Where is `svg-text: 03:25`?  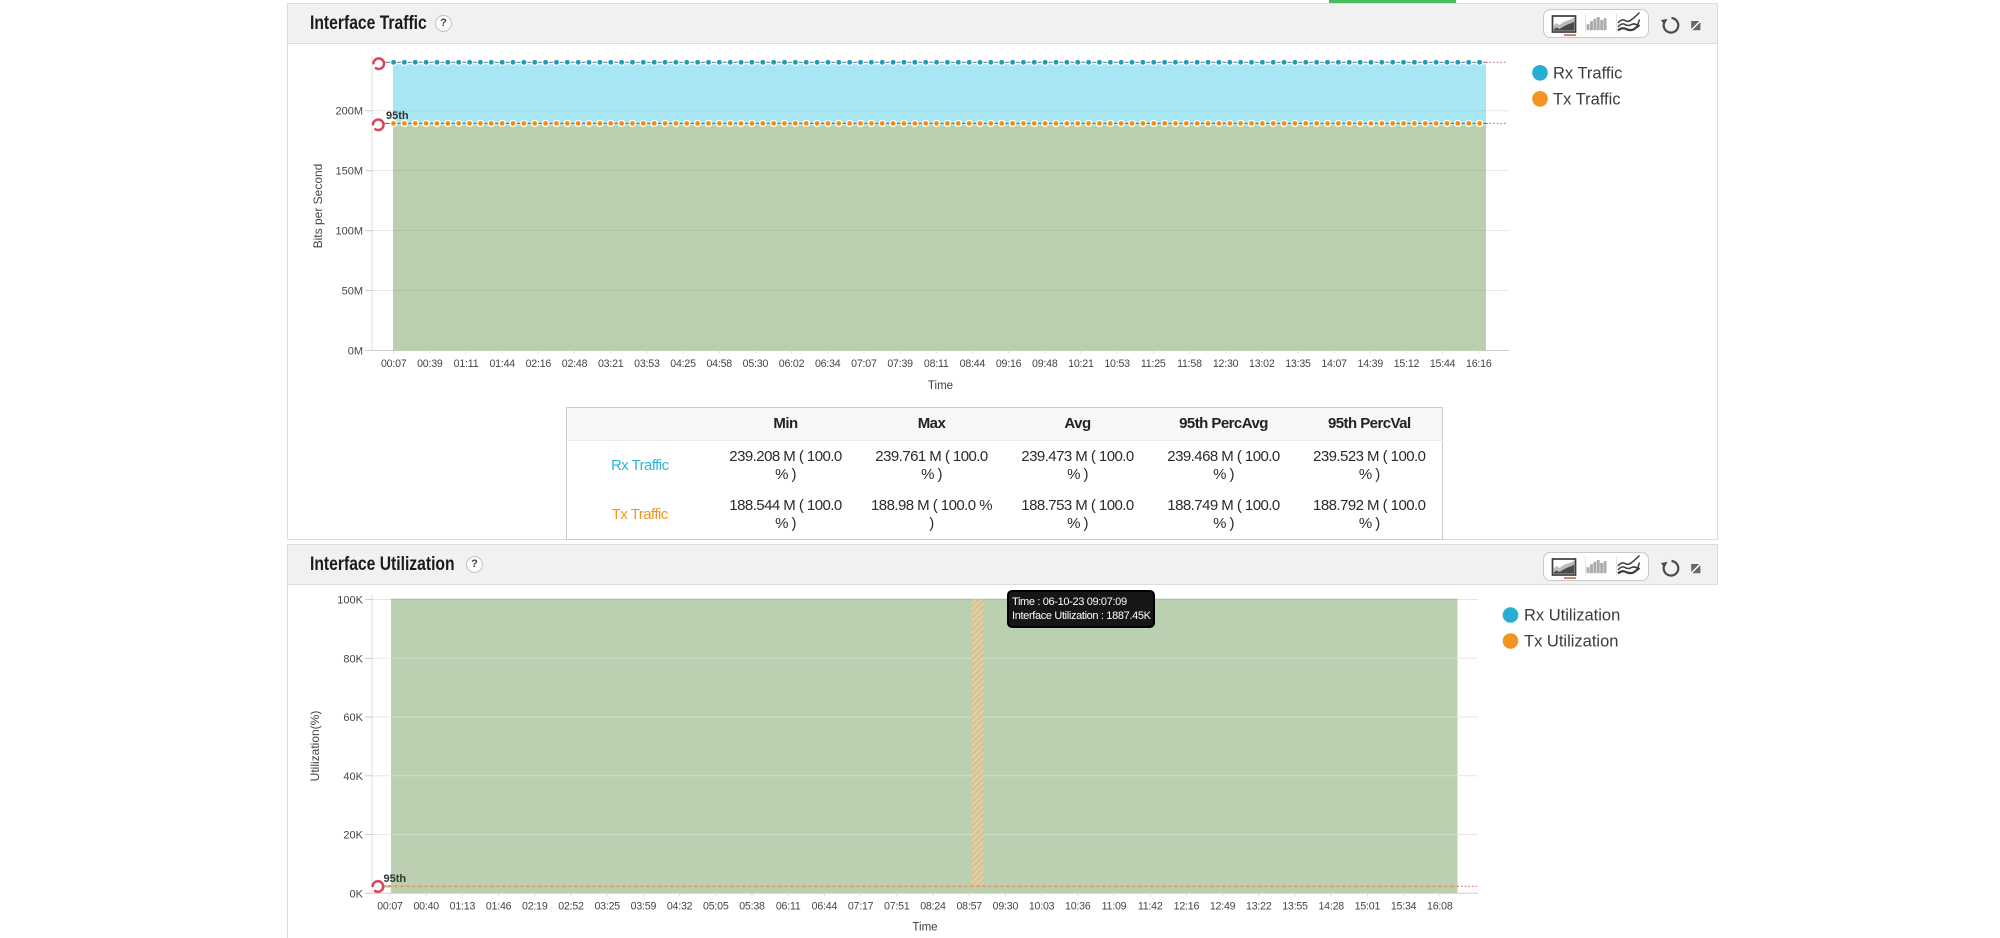 svg-text: 03:25 is located at coordinates (607, 907).